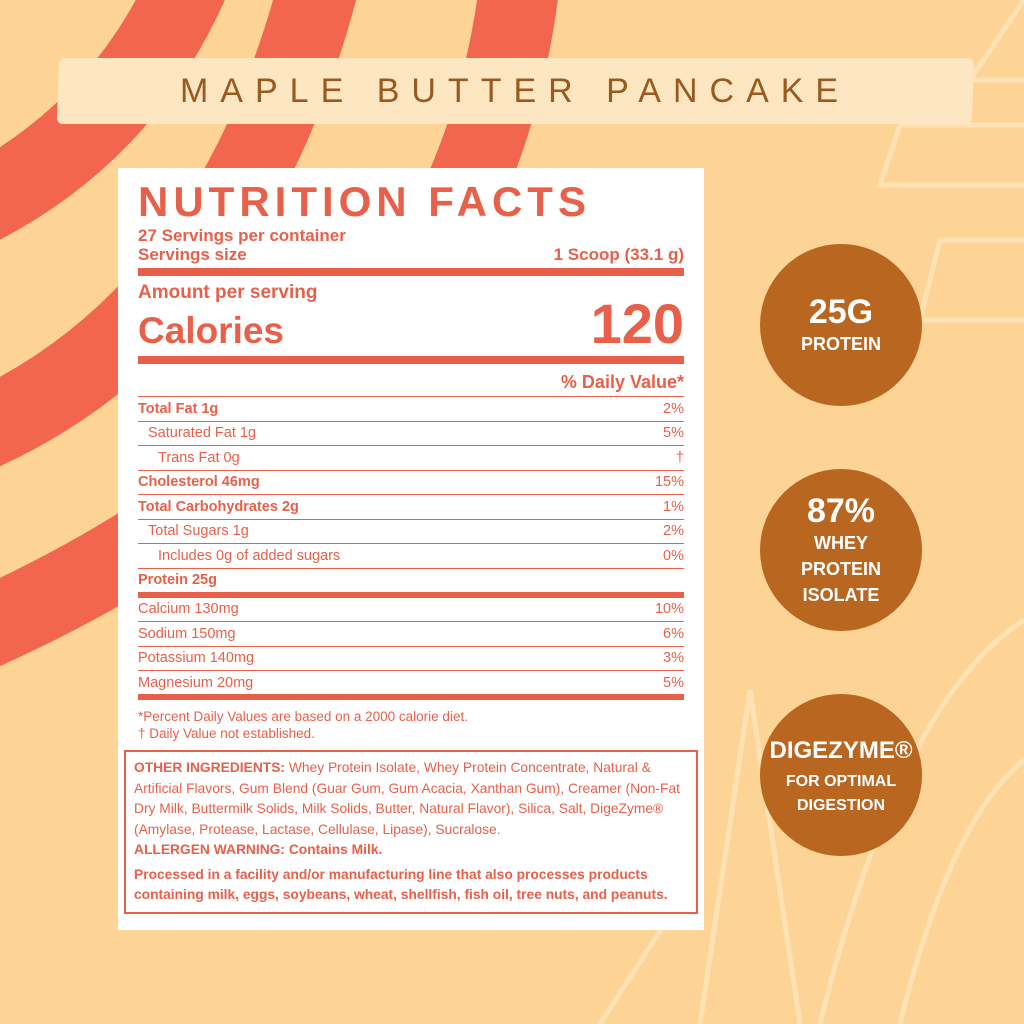 The height and width of the screenshot is (1024, 1024). Describe the element at coordinates (673, 555) in the screenshot. I see `nutrient-dv: 0%` at that location.